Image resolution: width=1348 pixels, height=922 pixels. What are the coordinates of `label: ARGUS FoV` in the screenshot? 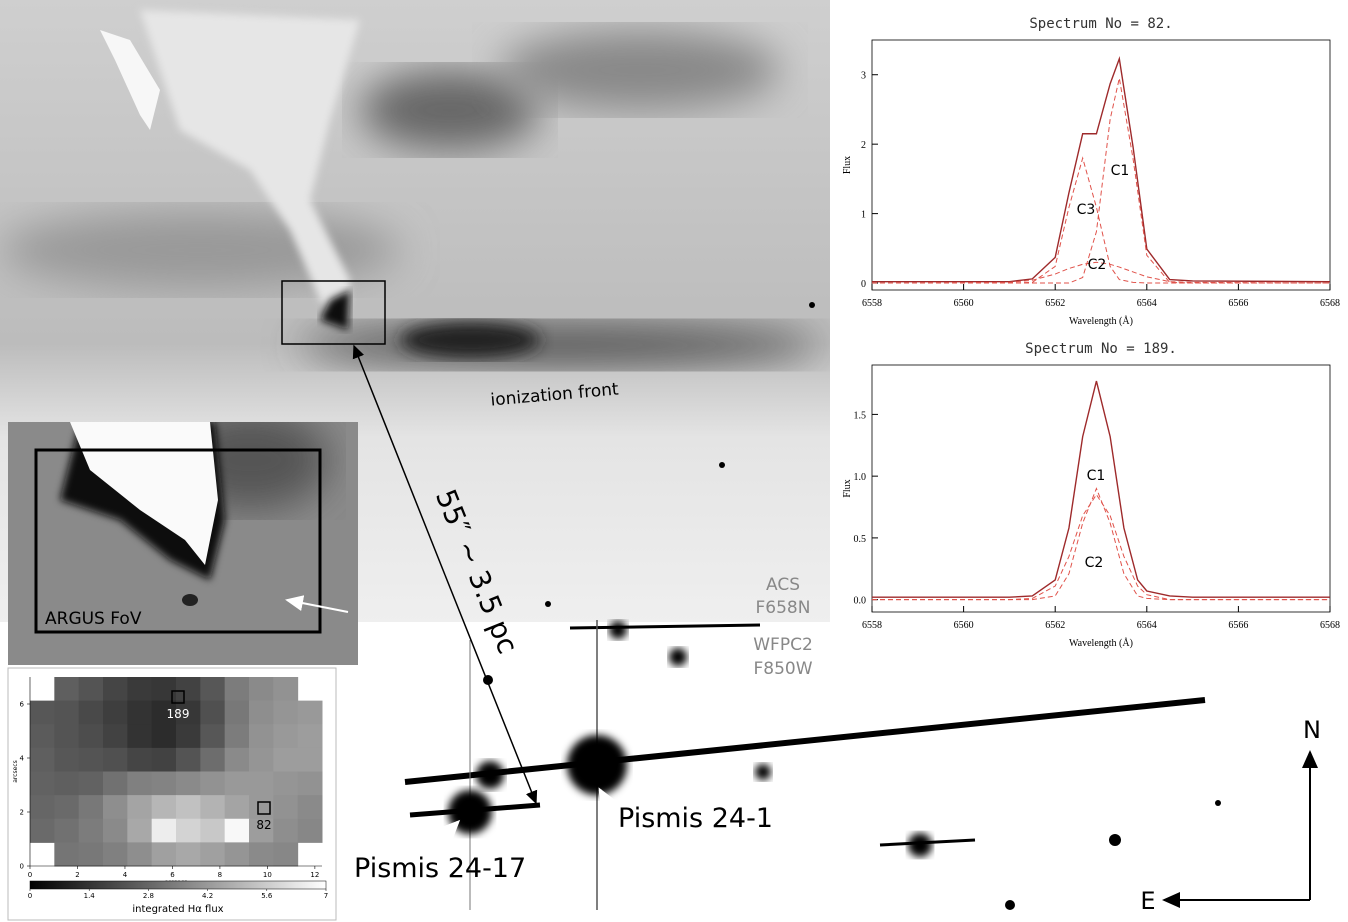 It's located at (93, 619).